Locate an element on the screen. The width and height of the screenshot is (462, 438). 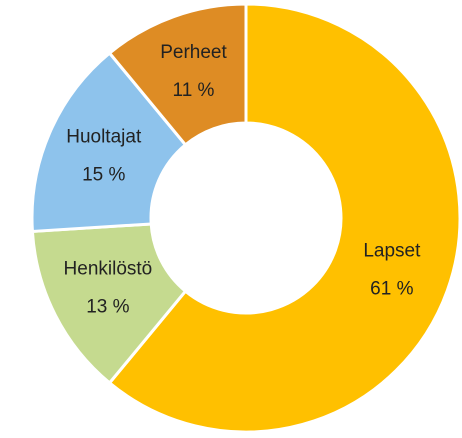
slice-category-label: Lapset is located at coordinates (392, 251).